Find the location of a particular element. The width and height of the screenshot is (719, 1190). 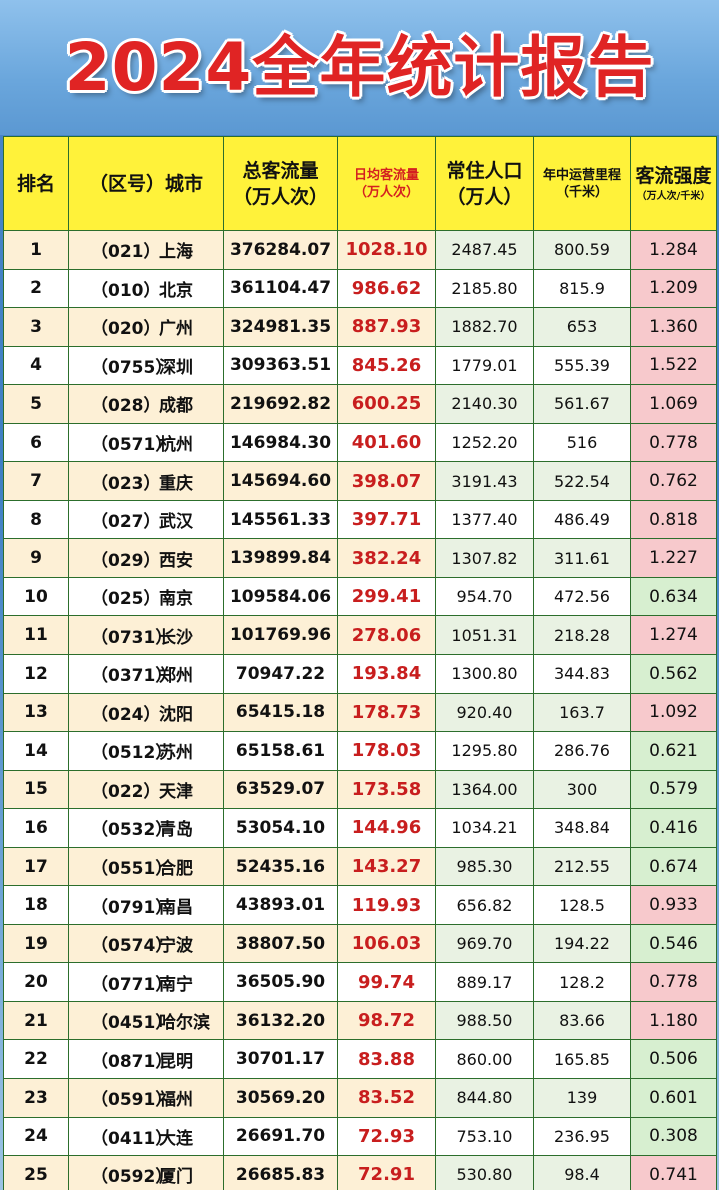

table-row: 22 （0871）昆明 30701.17 83.88 860.00 165.85 0.506 is located at coordinates (360, 1059).